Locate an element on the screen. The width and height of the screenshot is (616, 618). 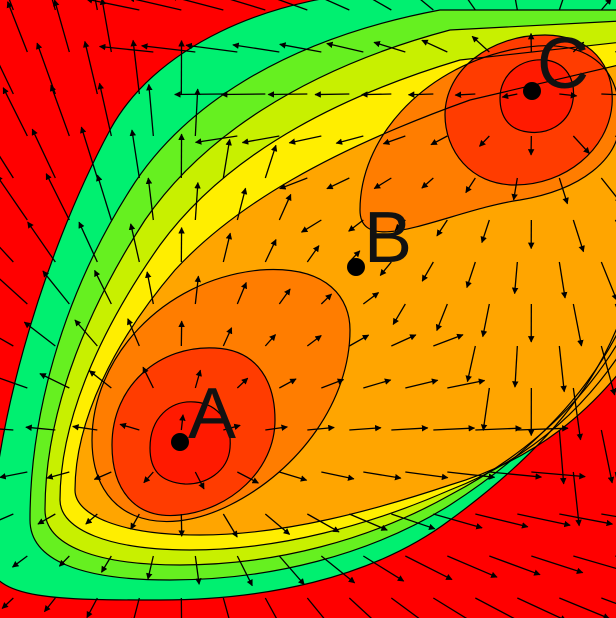
contour-band-8a is located at coordinates (190, 443).